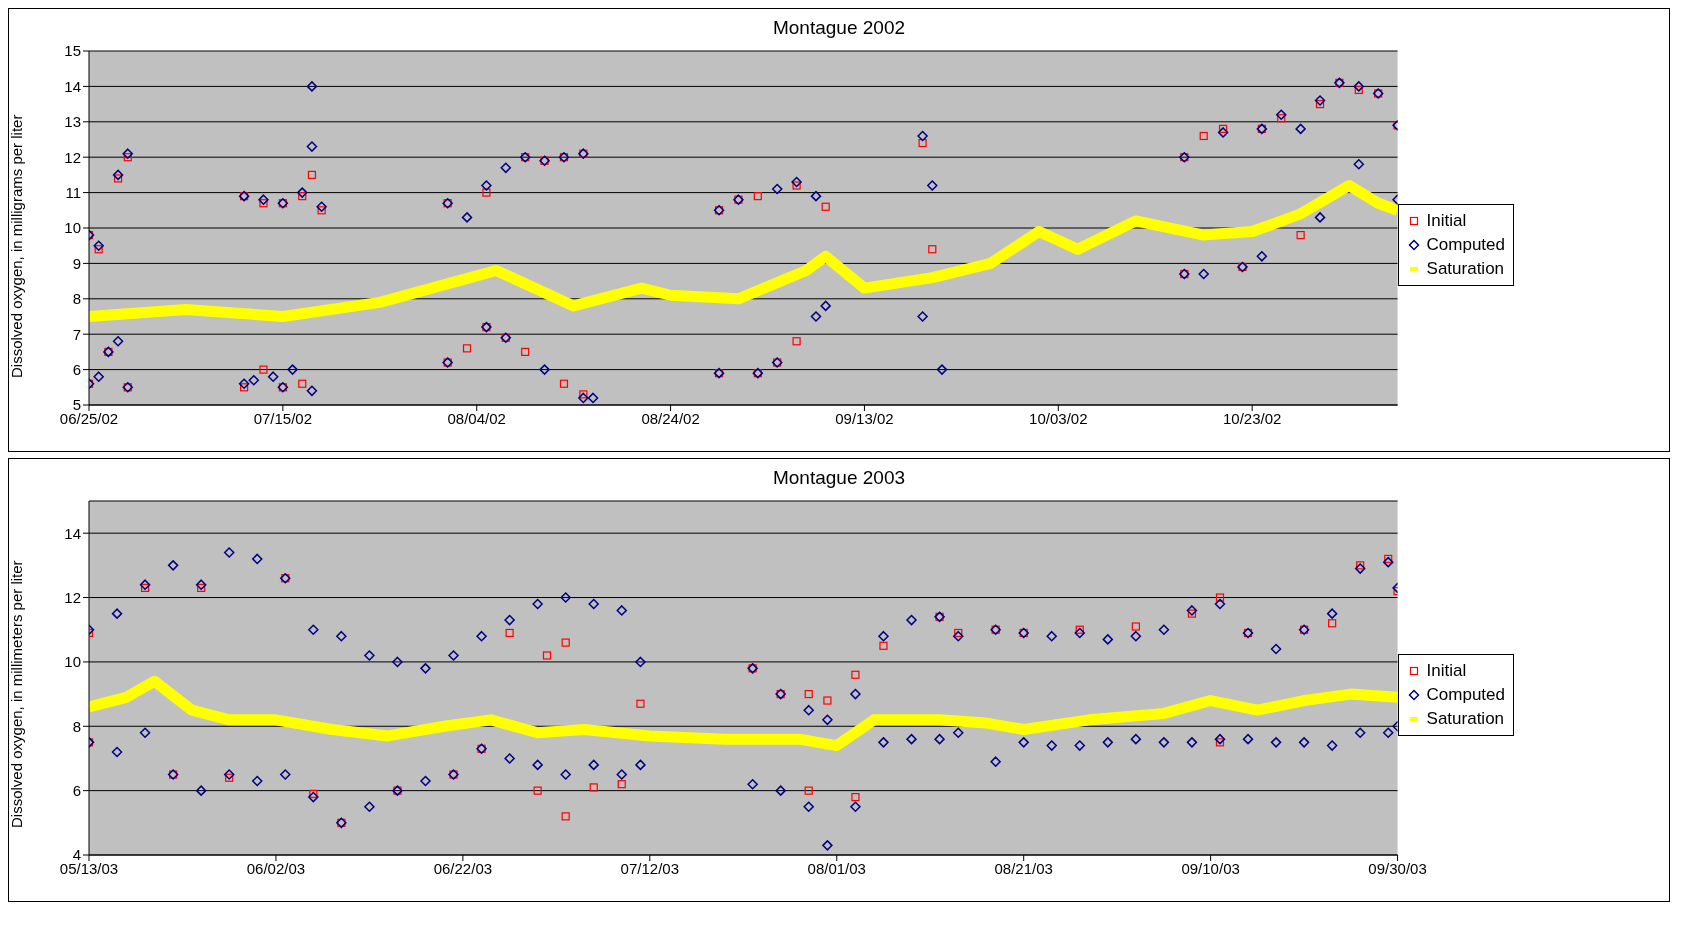 This screenshot has height=950, width=1684. Describe the element at coordinates (72, 51) in the screenshot. I see `y-tick-label: 15` at that location.